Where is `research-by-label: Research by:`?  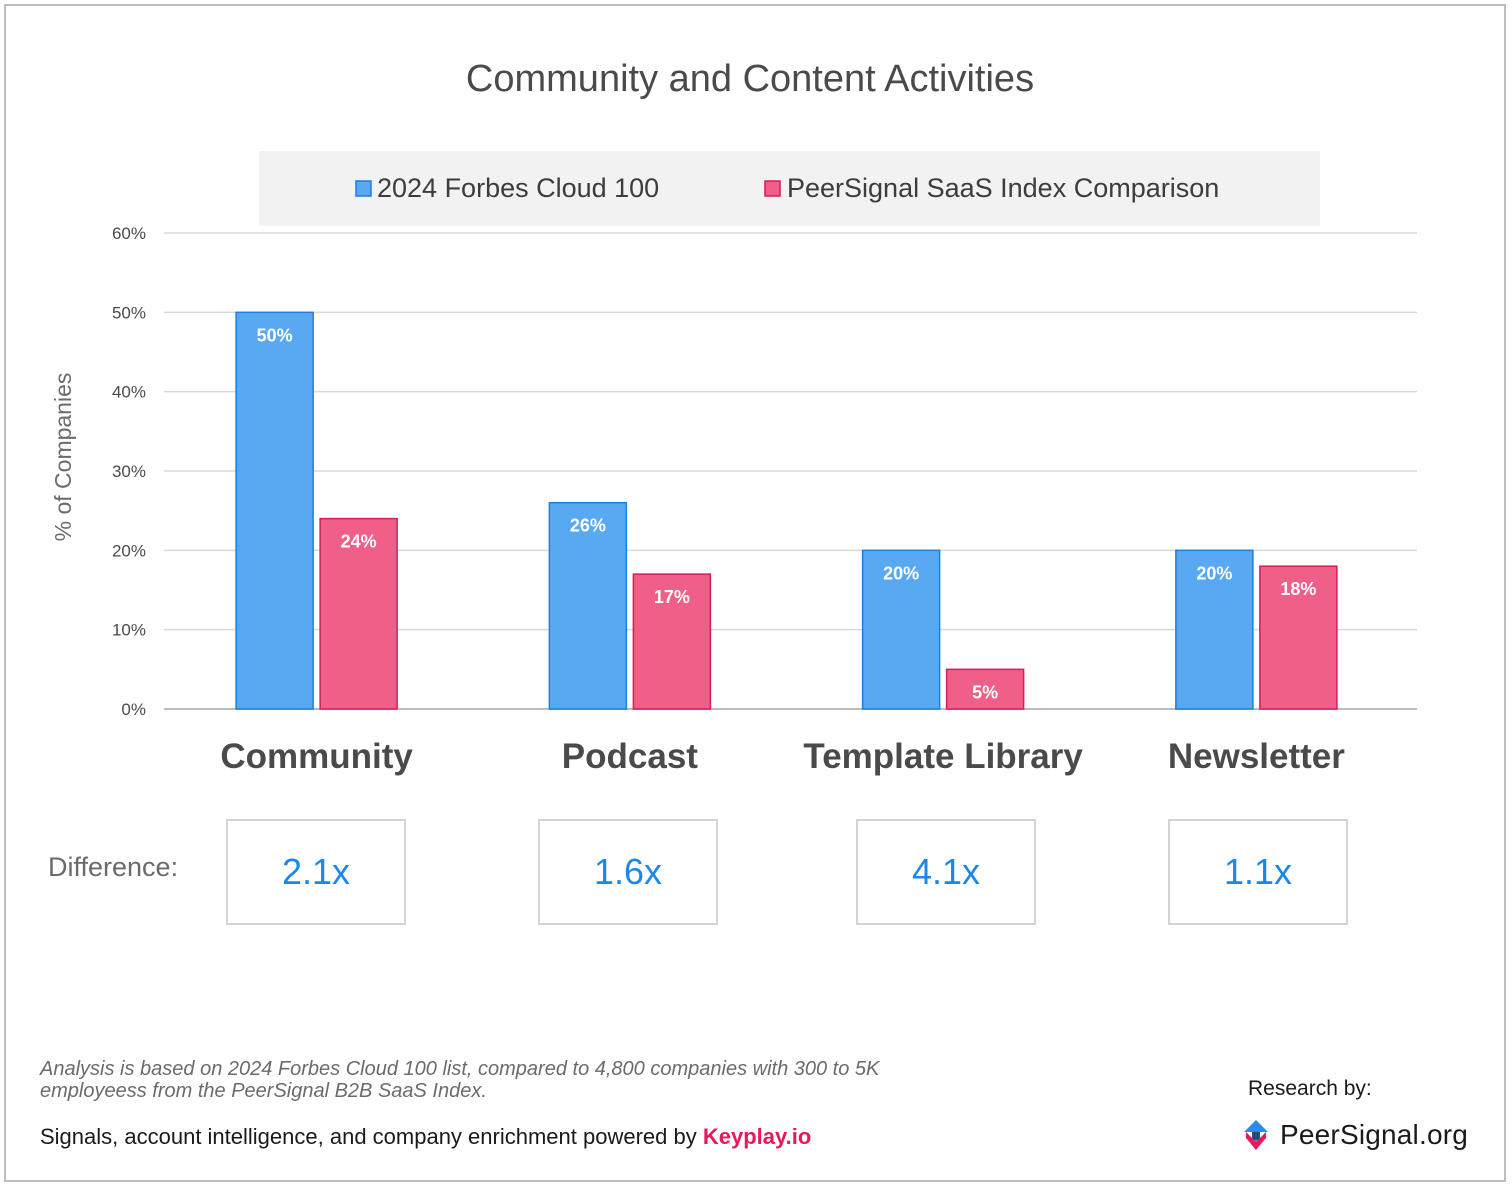 research-by-label: Research by: is located at coordinates (1310, 1088).